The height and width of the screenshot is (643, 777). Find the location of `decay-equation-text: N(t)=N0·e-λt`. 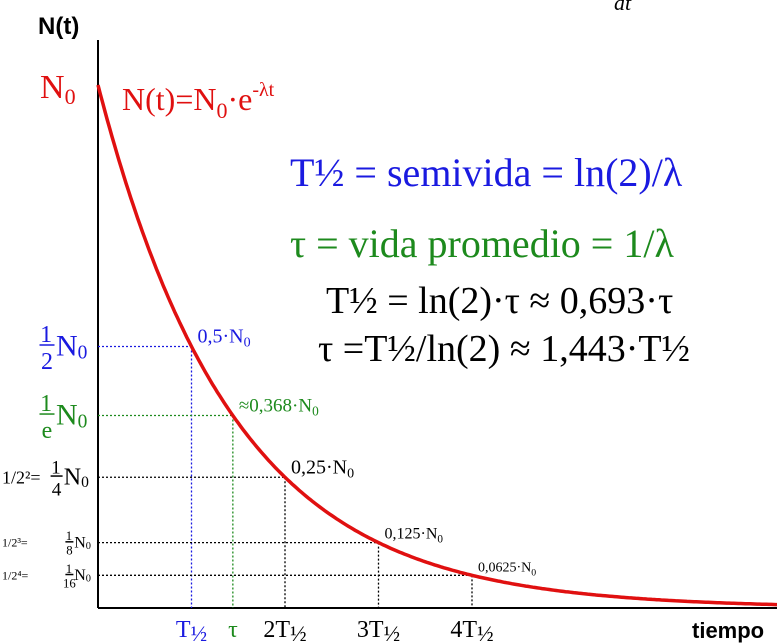

decay-equation-text: N(t)=N0·e-λt is located at coordinates (198, 101).